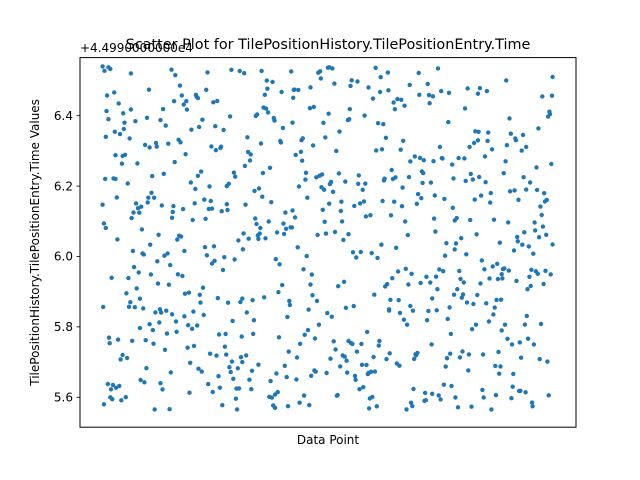 The width and height of the screenshot is (640, 480). Describe the element at coordinates (63, 397) in the screenshot. I see `y-tick-label: 5.6` at that location.